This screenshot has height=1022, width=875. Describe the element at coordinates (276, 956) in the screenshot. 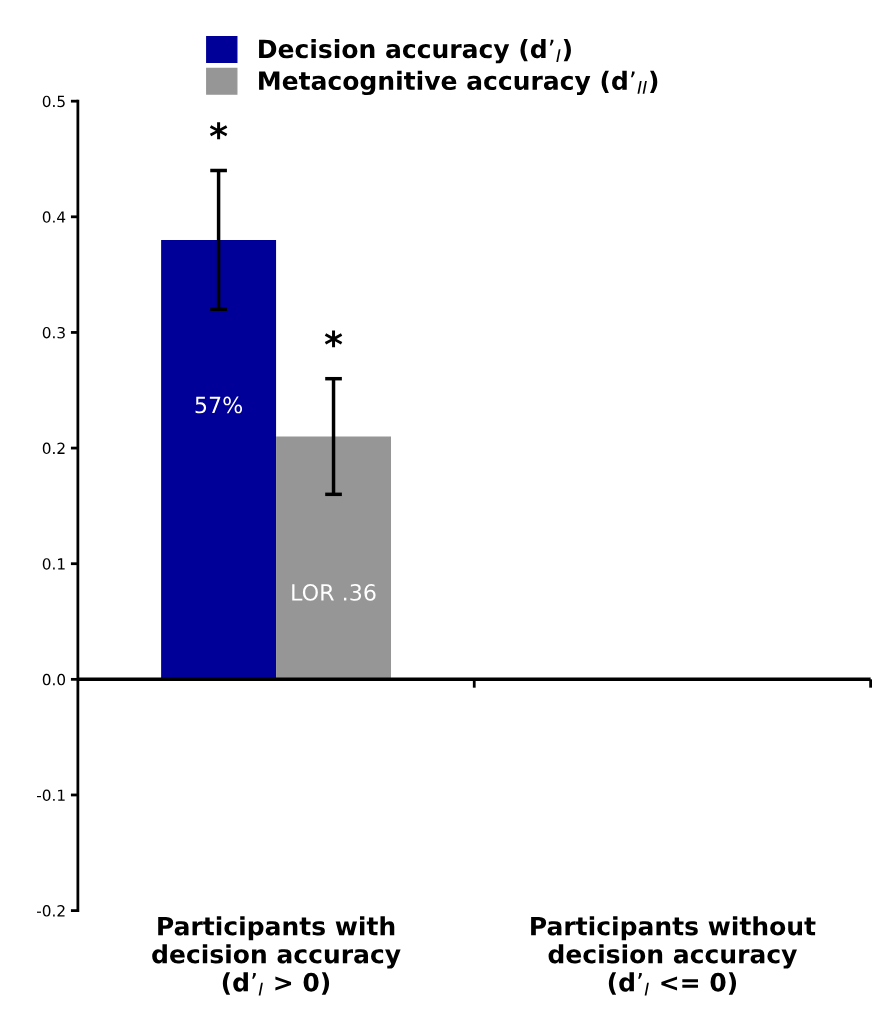

I see `x-tick-label: Participants with decision accuracy (d’$_{I}$ > 0)` at that location.